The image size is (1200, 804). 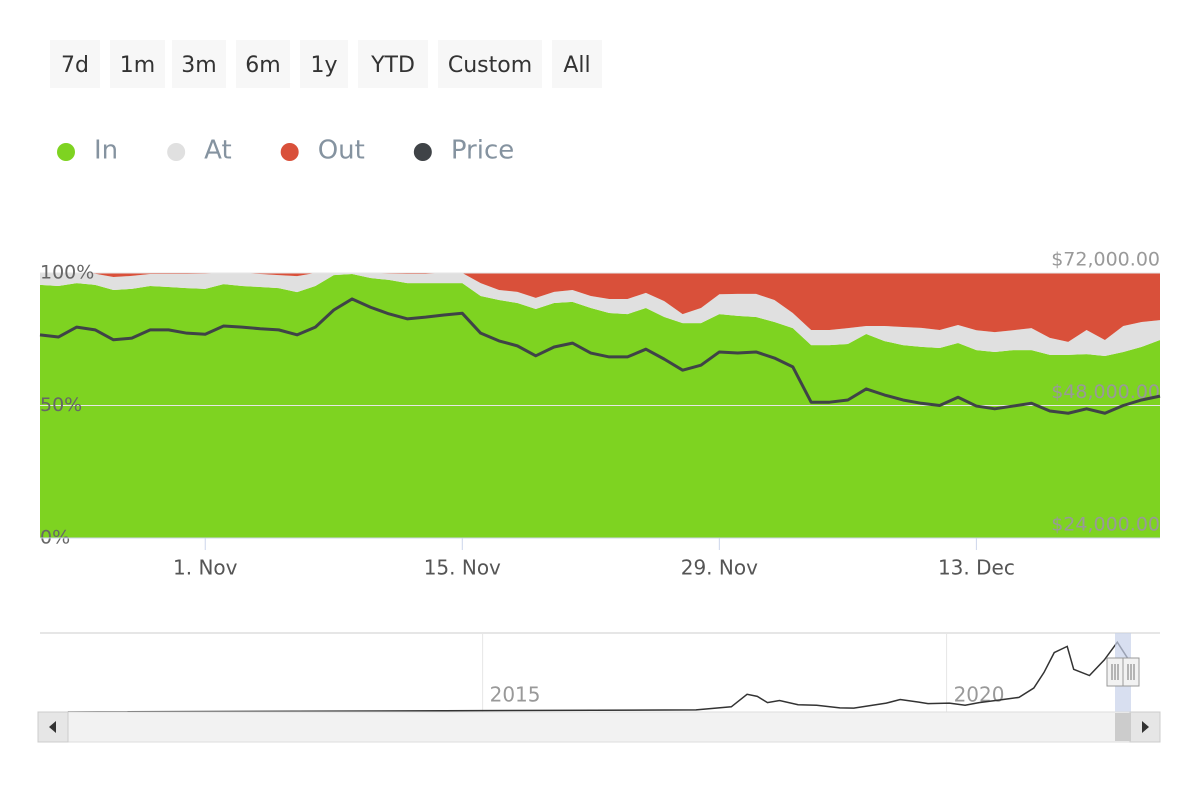 I want to click on y-tick-label: 100%, so click(x=67, y=273).